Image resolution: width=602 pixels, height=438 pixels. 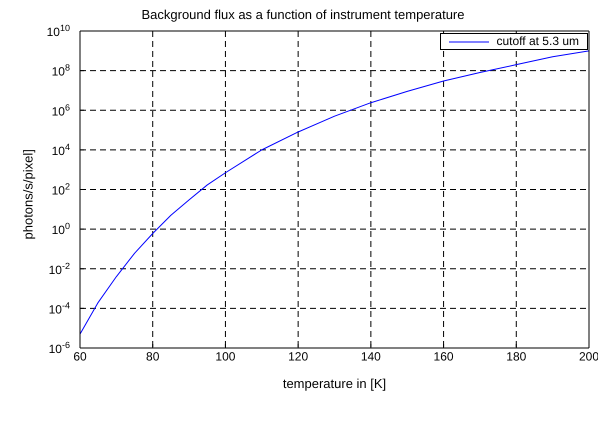 What do you see at coordinates (537, 41) in the screenshot?
I see `legend-label: cutoff at 5.3 um` at bounding box center [537, 41].